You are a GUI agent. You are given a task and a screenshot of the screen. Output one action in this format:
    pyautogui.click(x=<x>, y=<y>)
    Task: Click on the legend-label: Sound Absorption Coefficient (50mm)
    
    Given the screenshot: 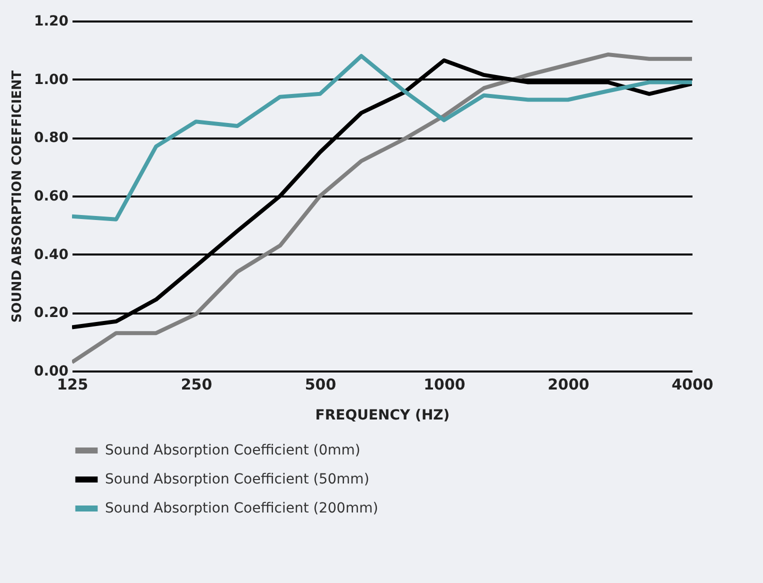 What is the action you would take?
    pyautogui.click(x=237, y=480)
    